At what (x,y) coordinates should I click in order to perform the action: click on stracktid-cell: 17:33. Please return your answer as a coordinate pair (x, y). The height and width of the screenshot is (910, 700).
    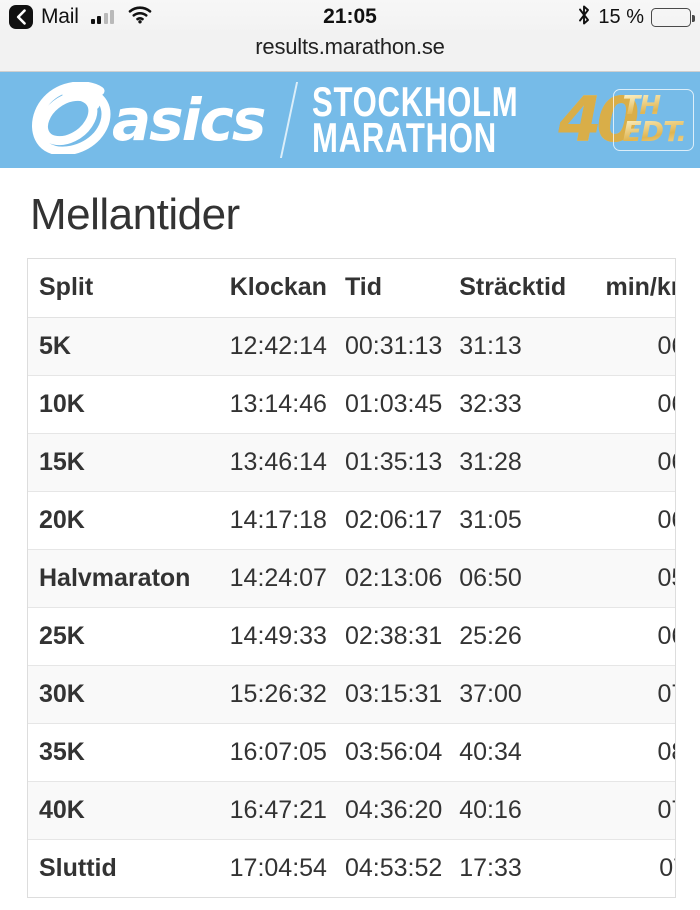
    Looking at the image, I should click on (490, 867).